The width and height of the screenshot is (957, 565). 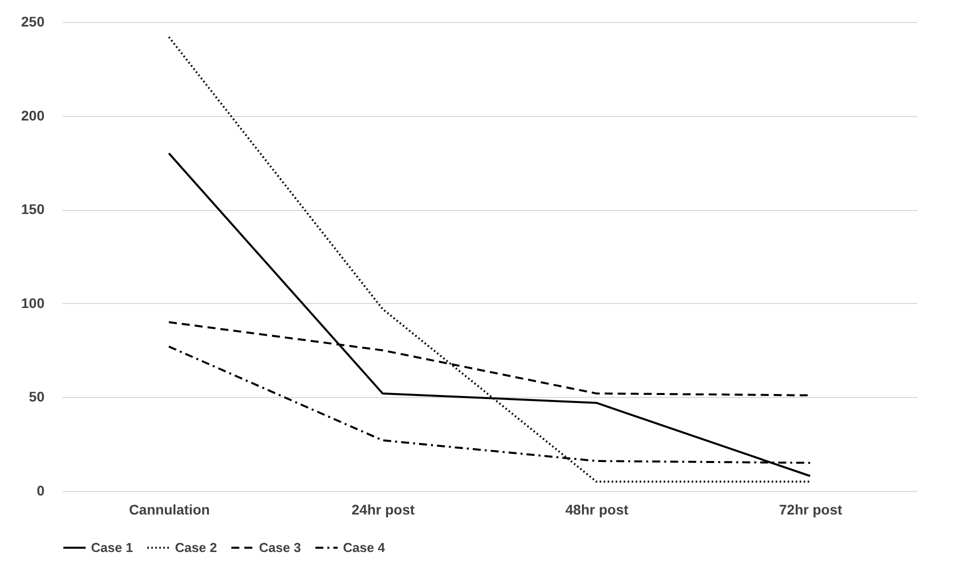 I want to click on y-tick-label: 100, so click(x=33, y=302).